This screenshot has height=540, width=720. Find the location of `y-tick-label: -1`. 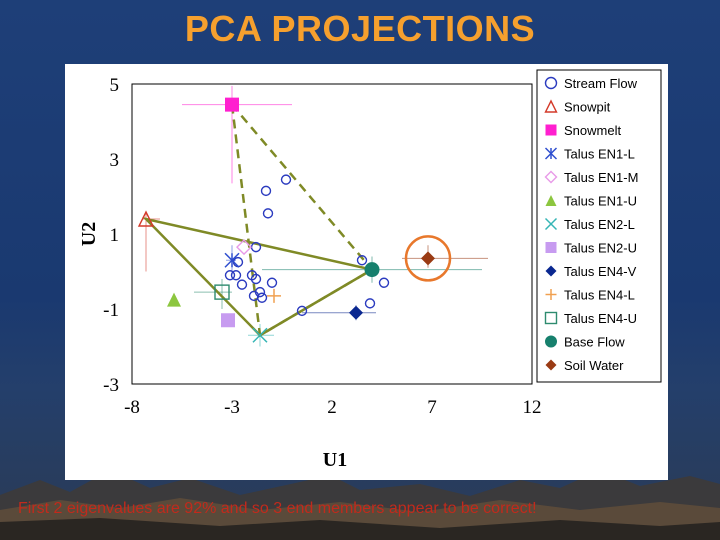

y-tick-label: -1 is located at coordinates (111, 310).